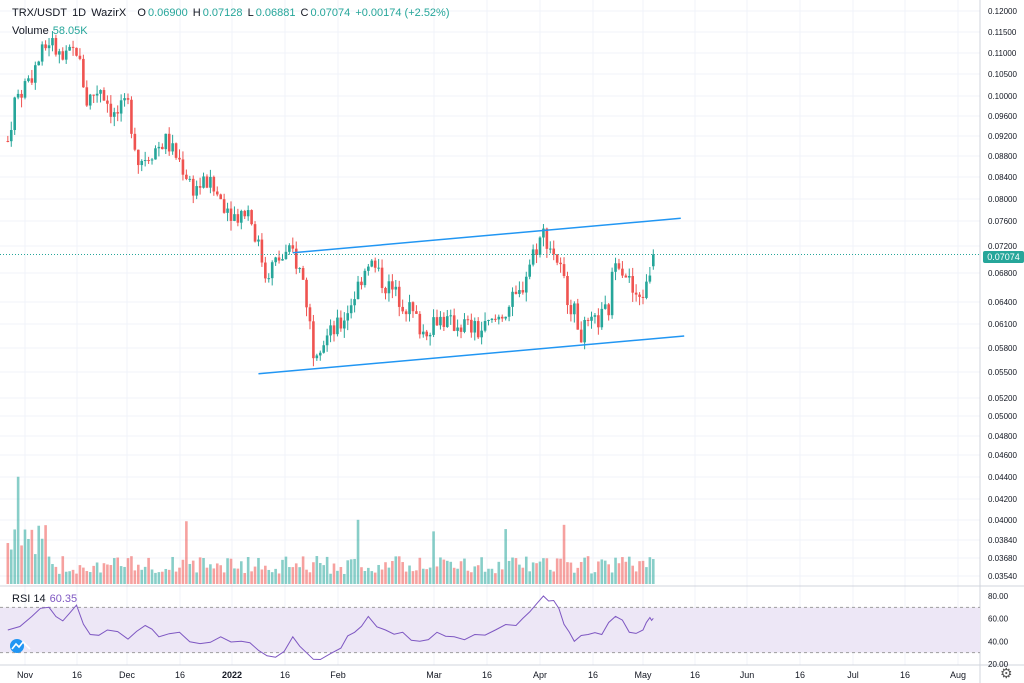 Image resolution: width=1024 pixels, height=683 pixels. Describe the element at coordinates (232, 675) in the screenshot. I see `time-tick-label: 2022` at that location.